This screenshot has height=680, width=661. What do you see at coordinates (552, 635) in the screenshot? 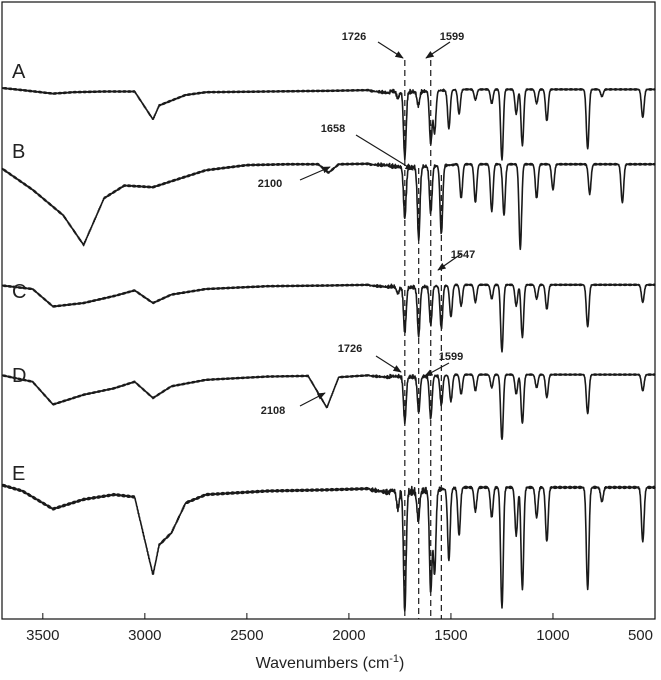
I see `x-tick-label-1000: 1000` at bounding box center [552, 635].